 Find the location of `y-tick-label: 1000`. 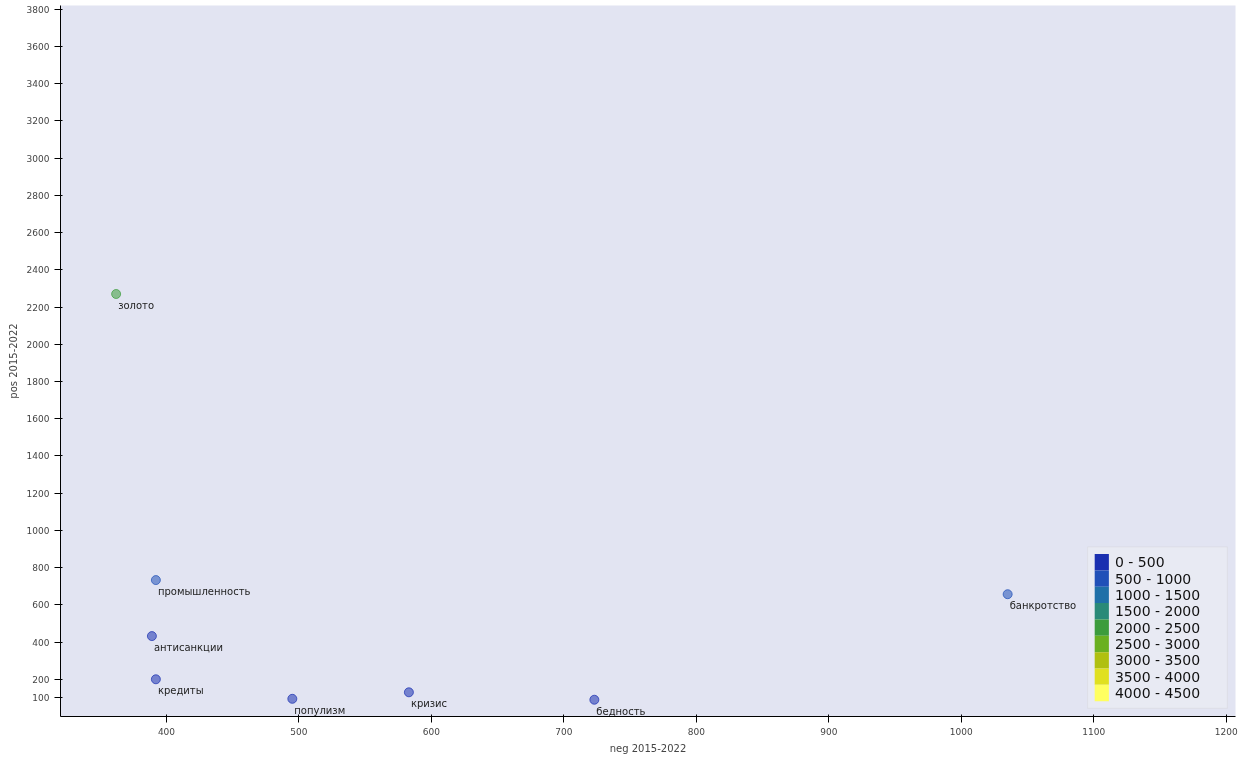

y-tick-label: 1000 is located at coordinates (38, 530).